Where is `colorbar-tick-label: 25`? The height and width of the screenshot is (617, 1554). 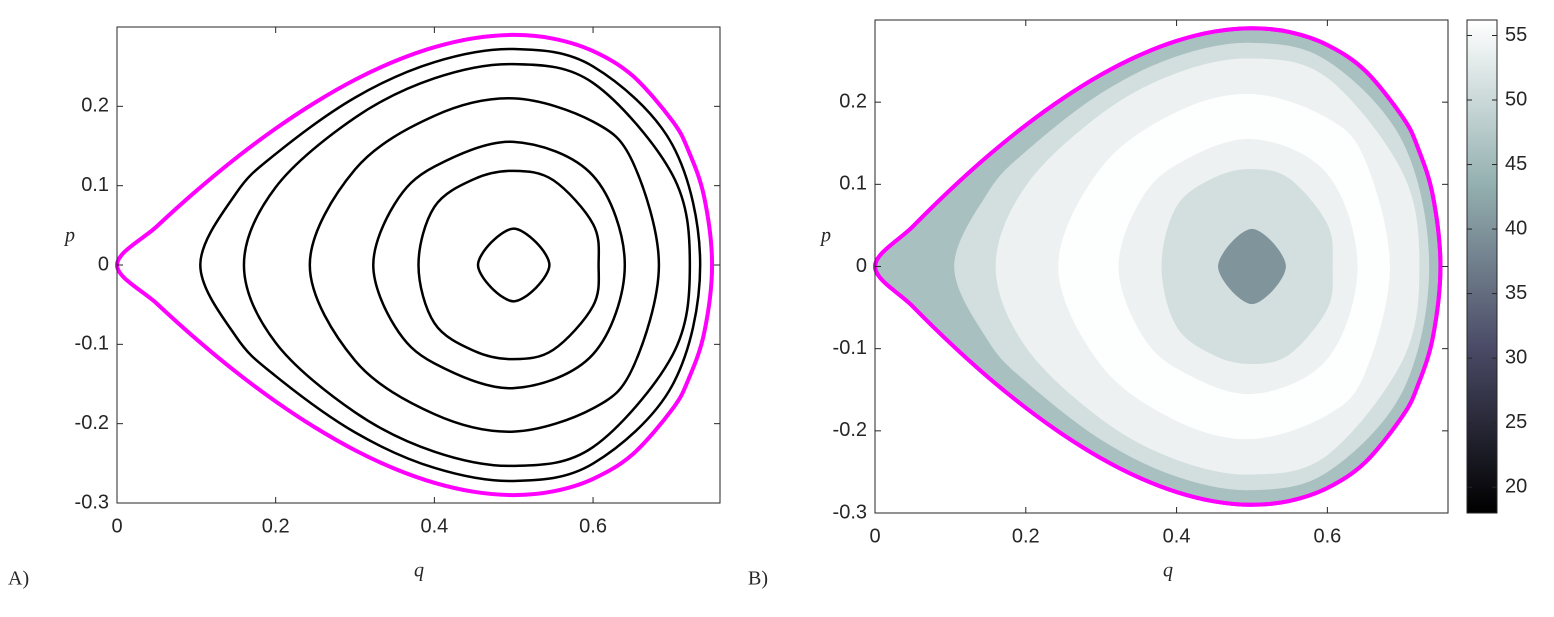 colorbar-tick-label: 25 is located at coordinates (1516, 422).